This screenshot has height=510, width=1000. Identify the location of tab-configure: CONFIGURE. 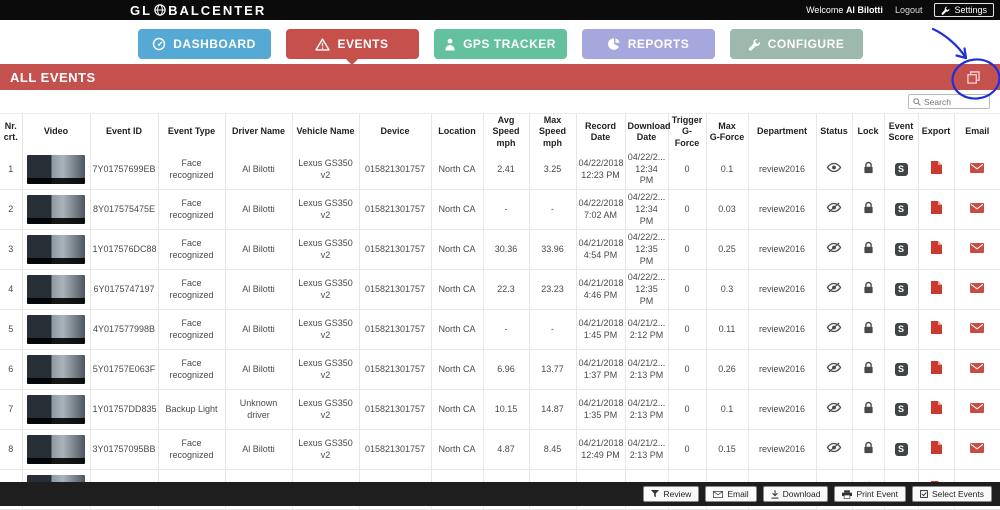
(796, 44).